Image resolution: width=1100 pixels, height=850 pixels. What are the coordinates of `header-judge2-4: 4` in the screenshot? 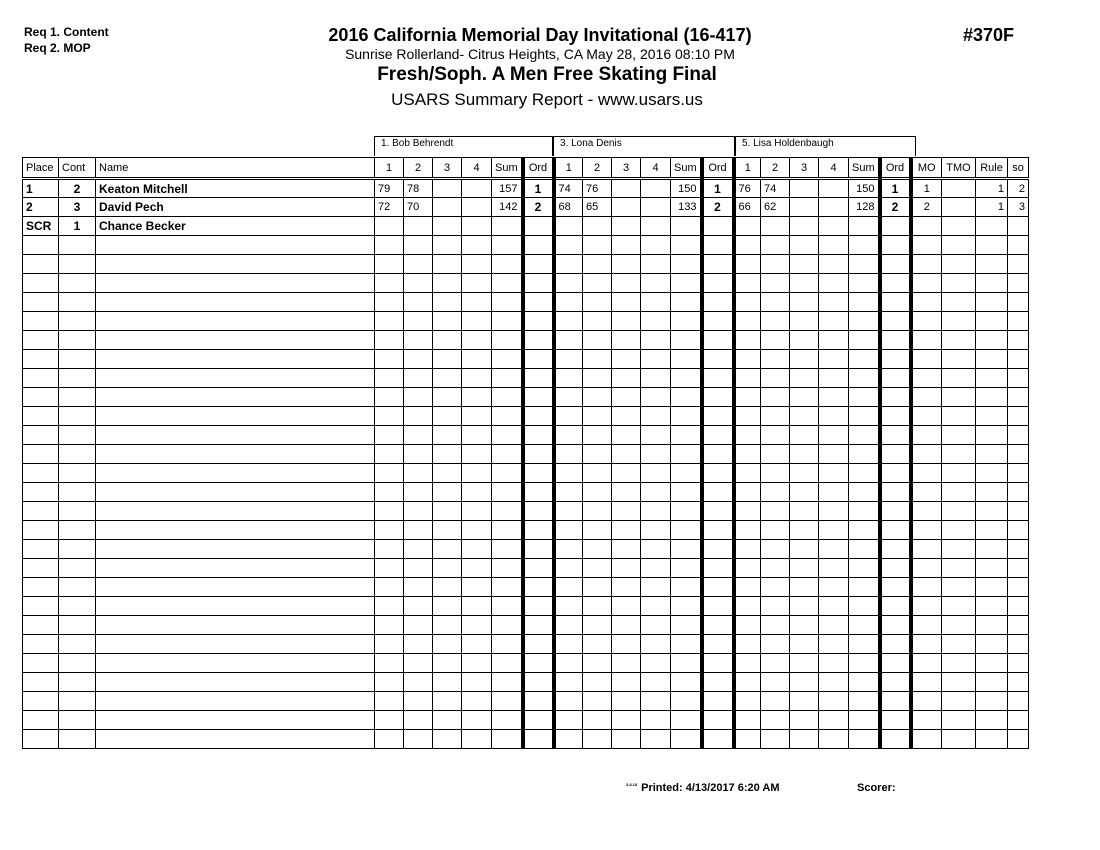 It's located at (655, 168).